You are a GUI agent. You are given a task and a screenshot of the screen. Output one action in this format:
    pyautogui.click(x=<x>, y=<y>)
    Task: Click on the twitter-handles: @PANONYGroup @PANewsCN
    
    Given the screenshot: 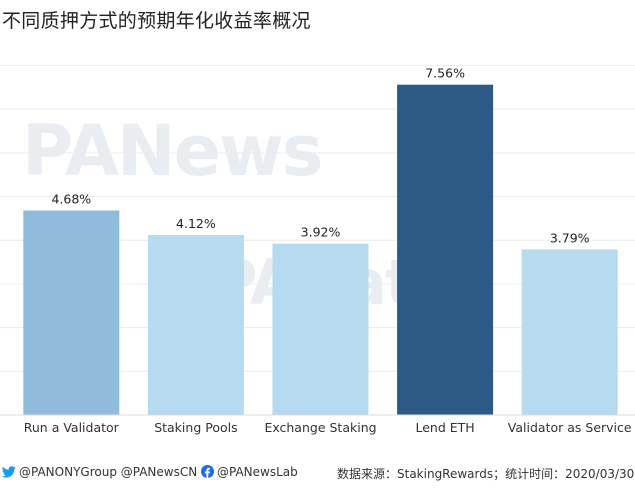 What is the action you would take?
    pyautogui.click(x=99, y=472)
    